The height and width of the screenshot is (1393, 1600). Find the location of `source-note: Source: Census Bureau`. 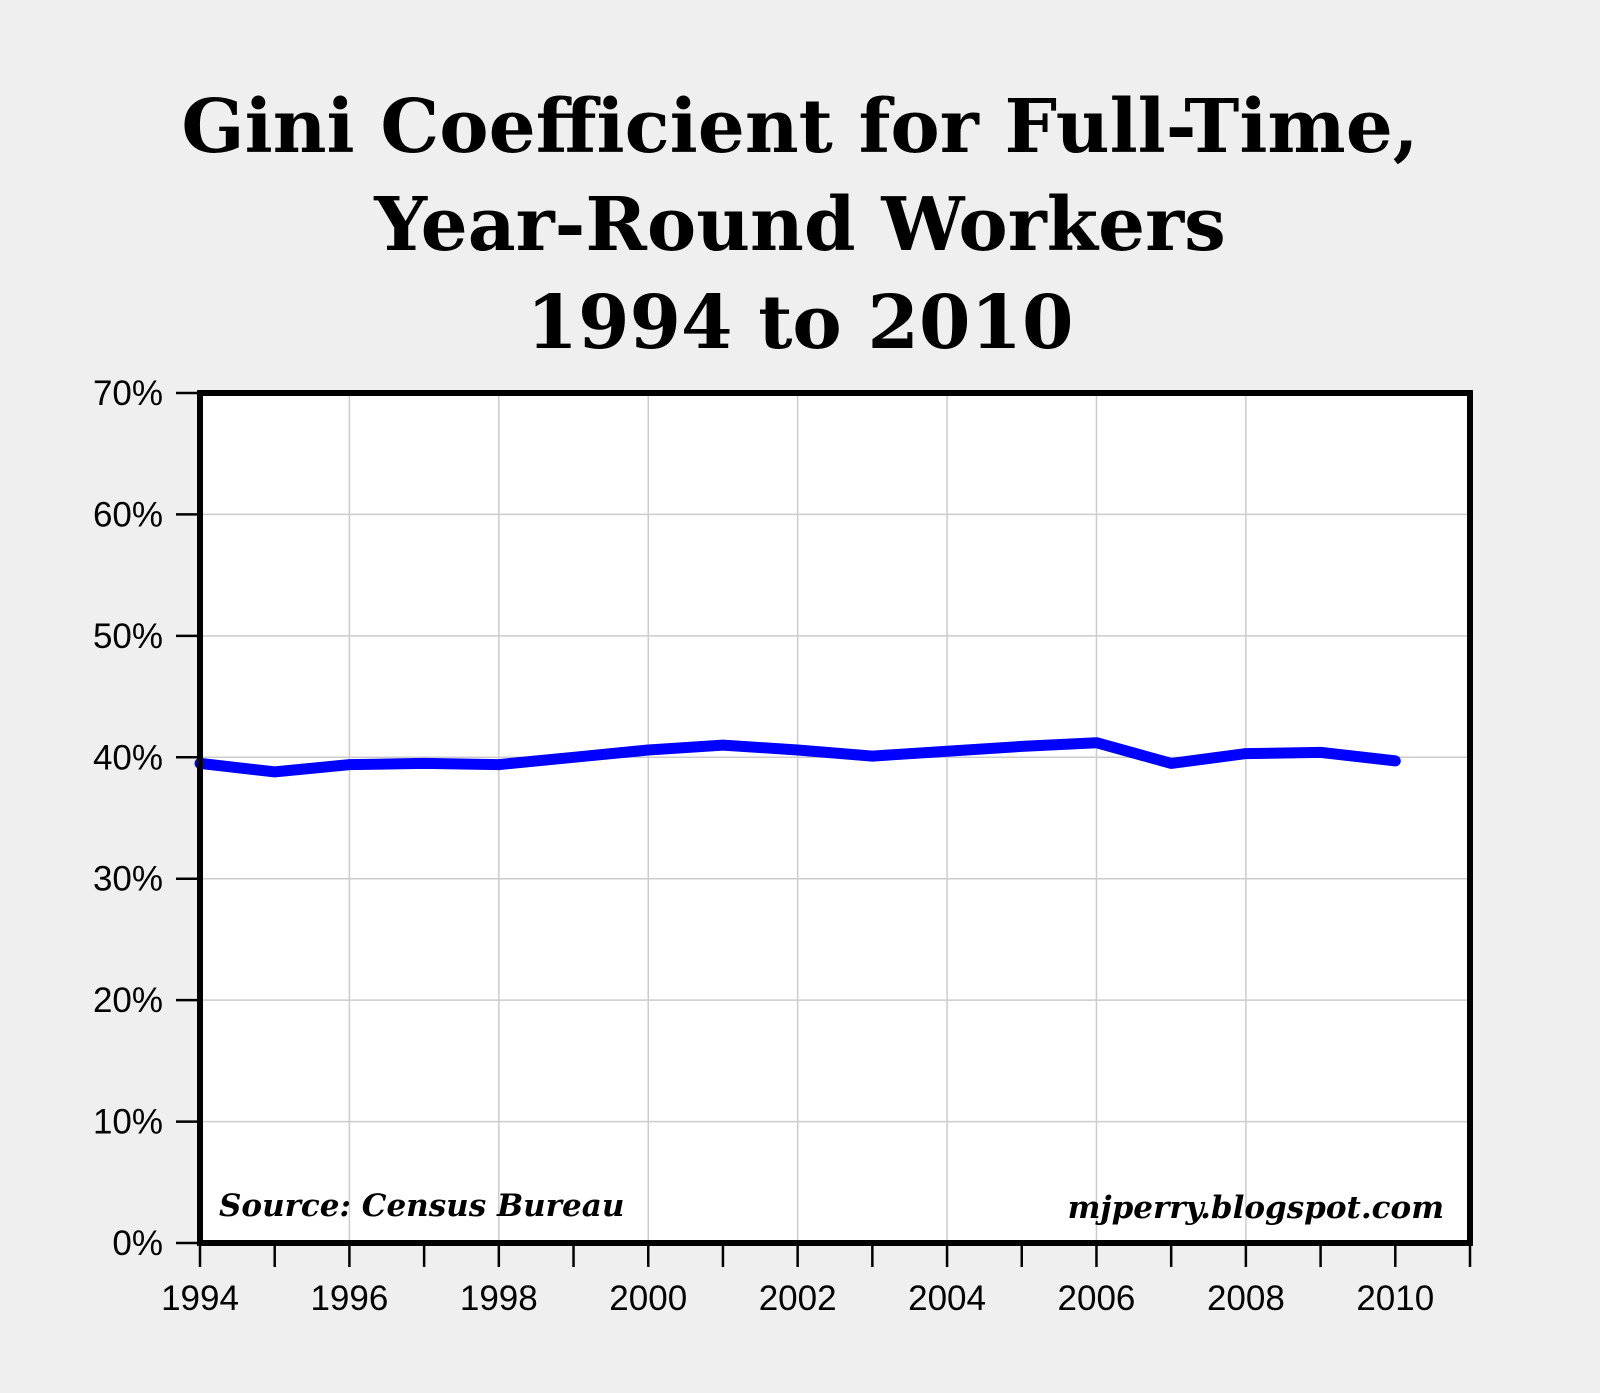

source-note: Source: Census Bureau is located at coordinates (421, 1206).